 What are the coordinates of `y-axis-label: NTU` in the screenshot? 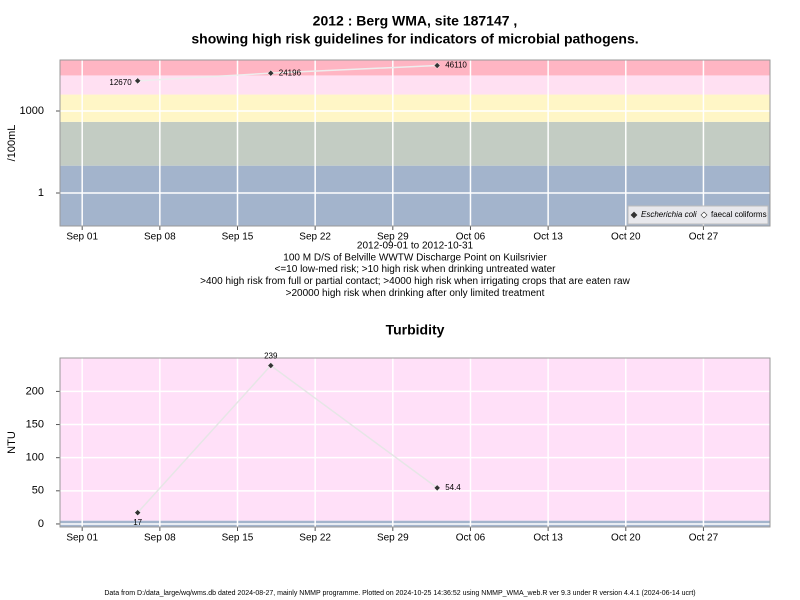 It's located at (12, 442).